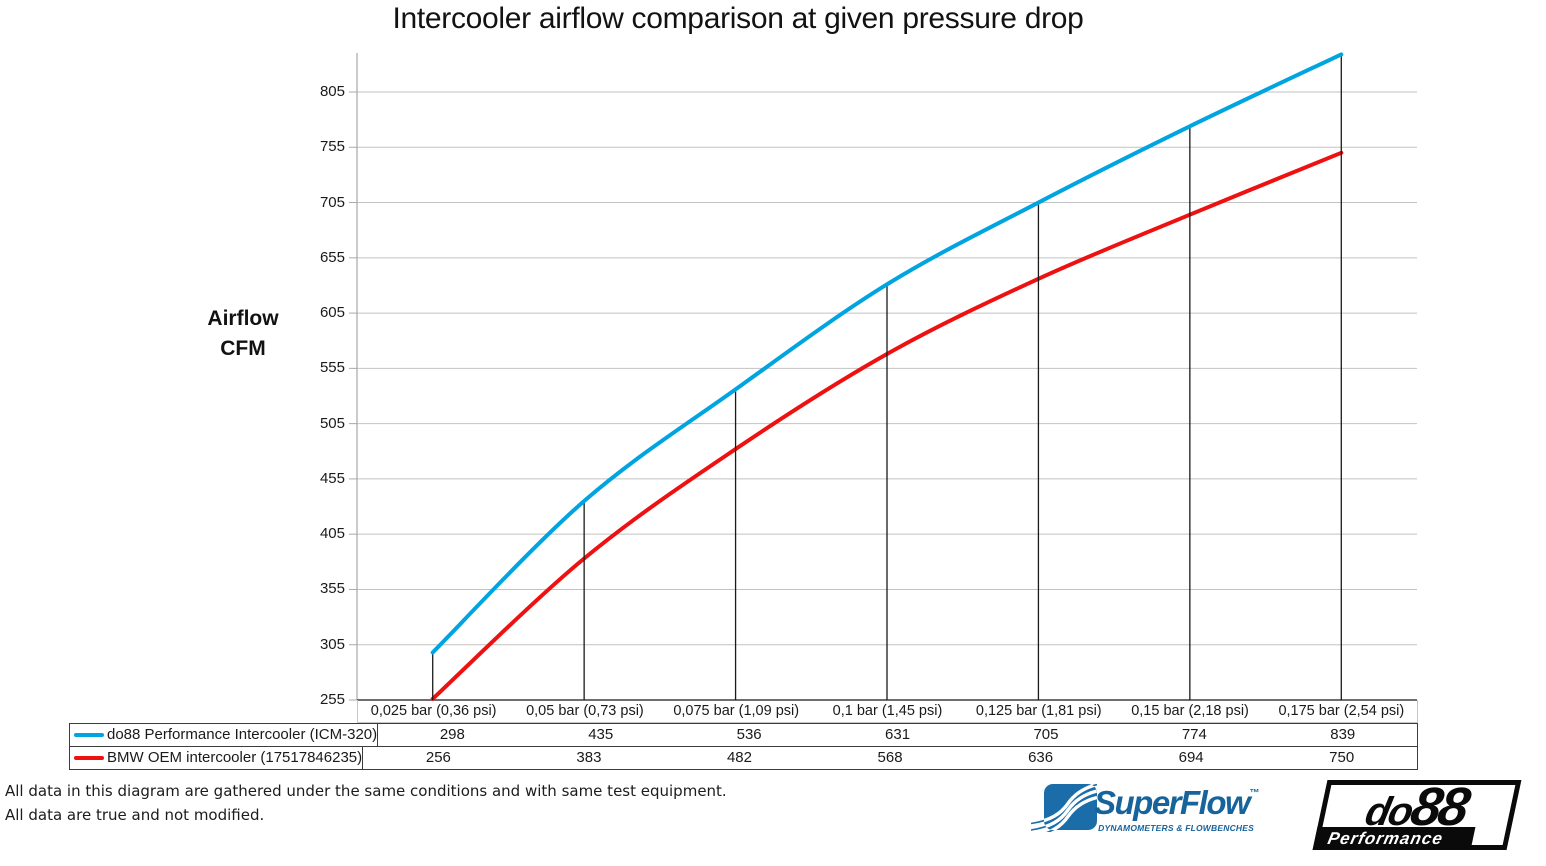 The width and height of the screenshot is (1546, 866). What do you see at coordinates (332, 589) in the screenshot?
I see `y-tick-label: 355` at bounding box center [332, 589].